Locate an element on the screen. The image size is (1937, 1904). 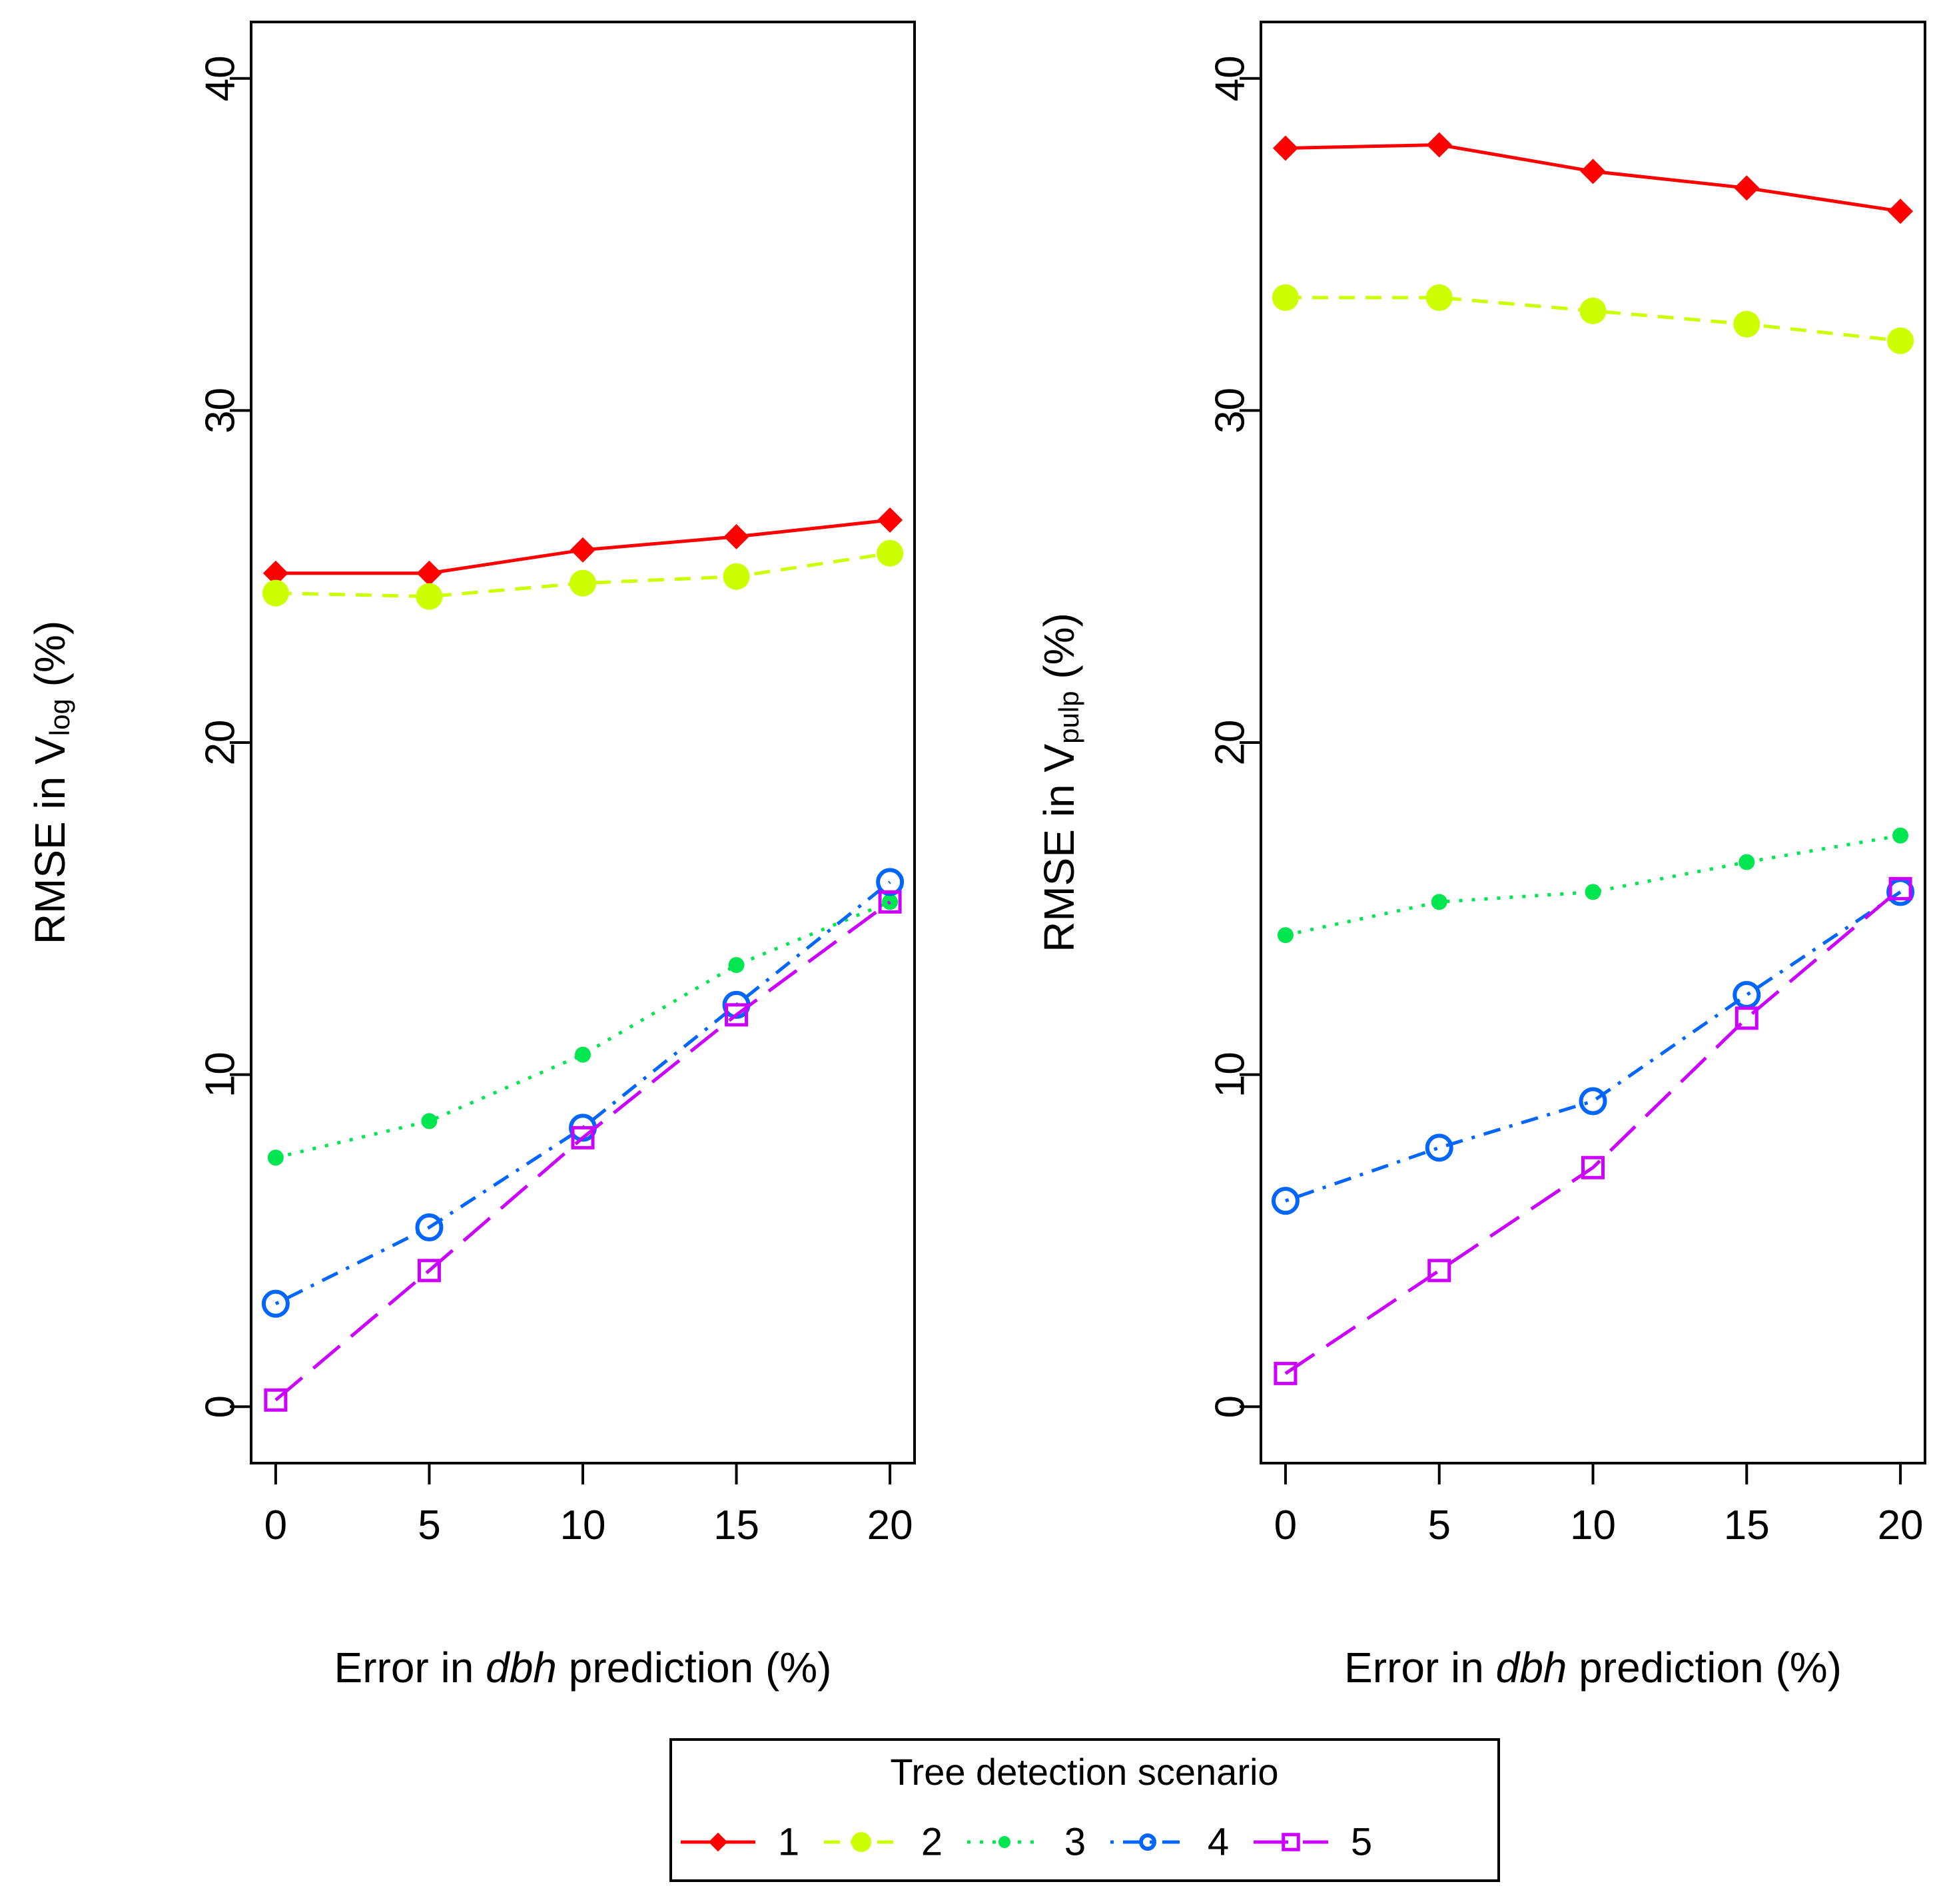
legend-item-1: 1 is located at coordinates (740, 1842).